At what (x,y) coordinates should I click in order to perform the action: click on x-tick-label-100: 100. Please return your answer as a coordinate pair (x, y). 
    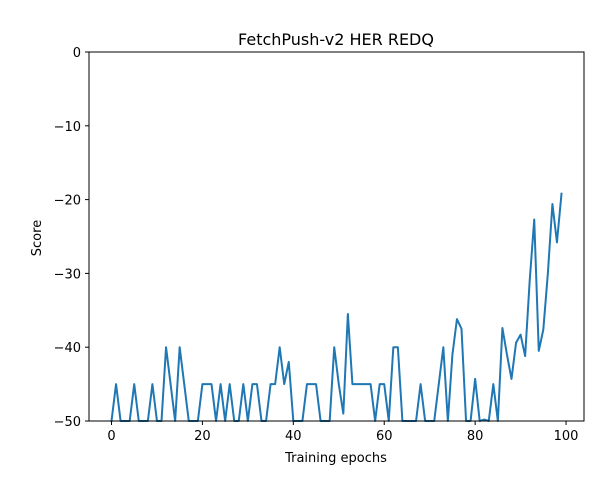
    Looking at the image, I should click on (566, 436).